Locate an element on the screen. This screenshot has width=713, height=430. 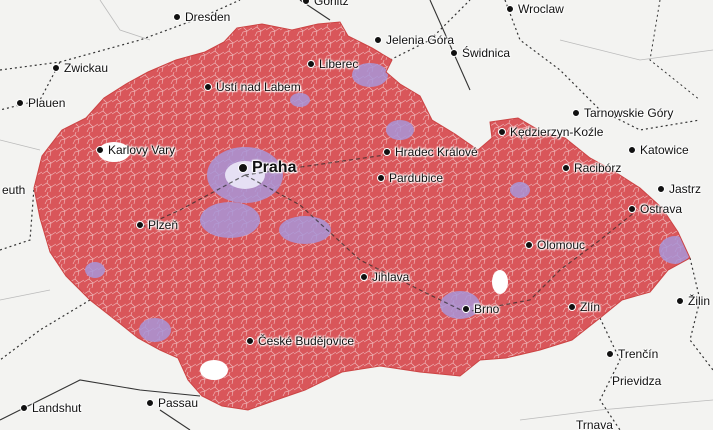
city-passau: Passau is located at coordinates (172, 403).